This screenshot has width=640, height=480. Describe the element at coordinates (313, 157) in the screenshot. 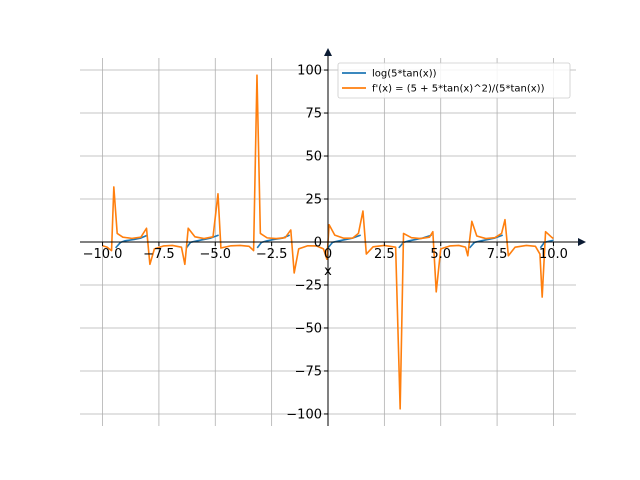

I see `y-tick-label: 50` at that location.